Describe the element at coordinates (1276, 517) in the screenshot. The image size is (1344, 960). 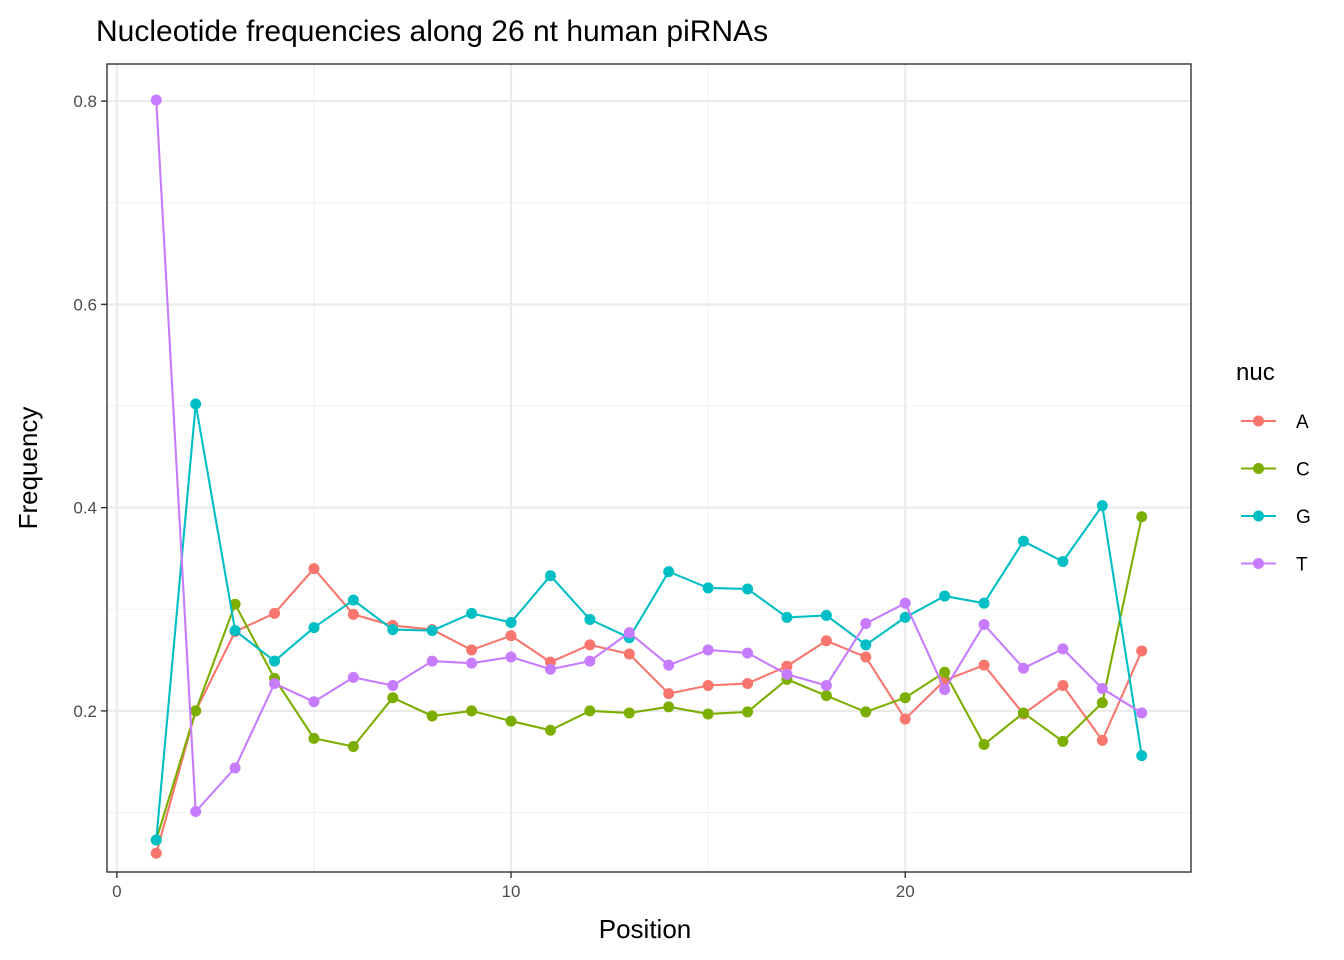
I see `legend-item-G: G` at that location.